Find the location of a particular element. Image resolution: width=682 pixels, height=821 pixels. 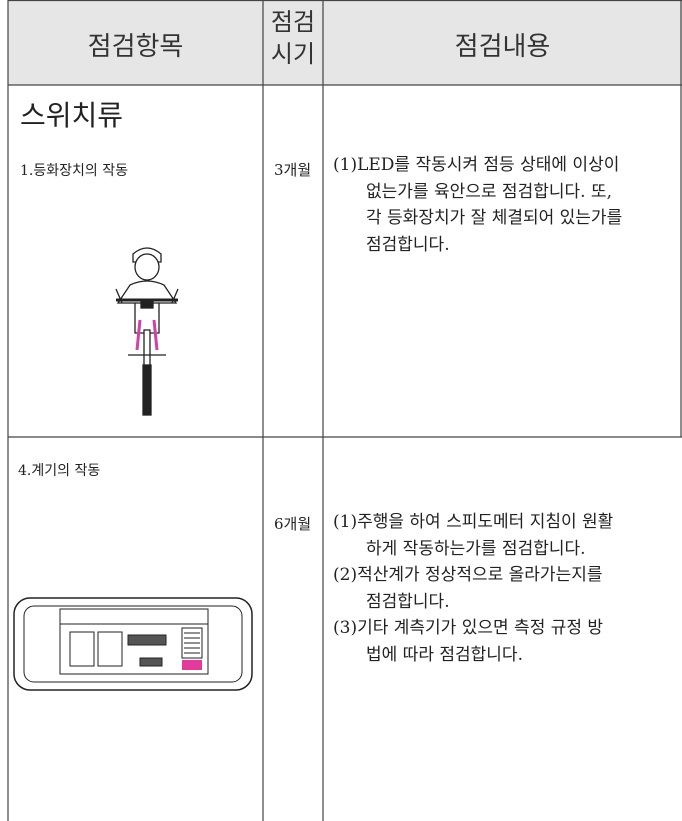

content-line: (1)주행을 하여 스피도메터 지침이 원활 is located at coordinates (473, 522).